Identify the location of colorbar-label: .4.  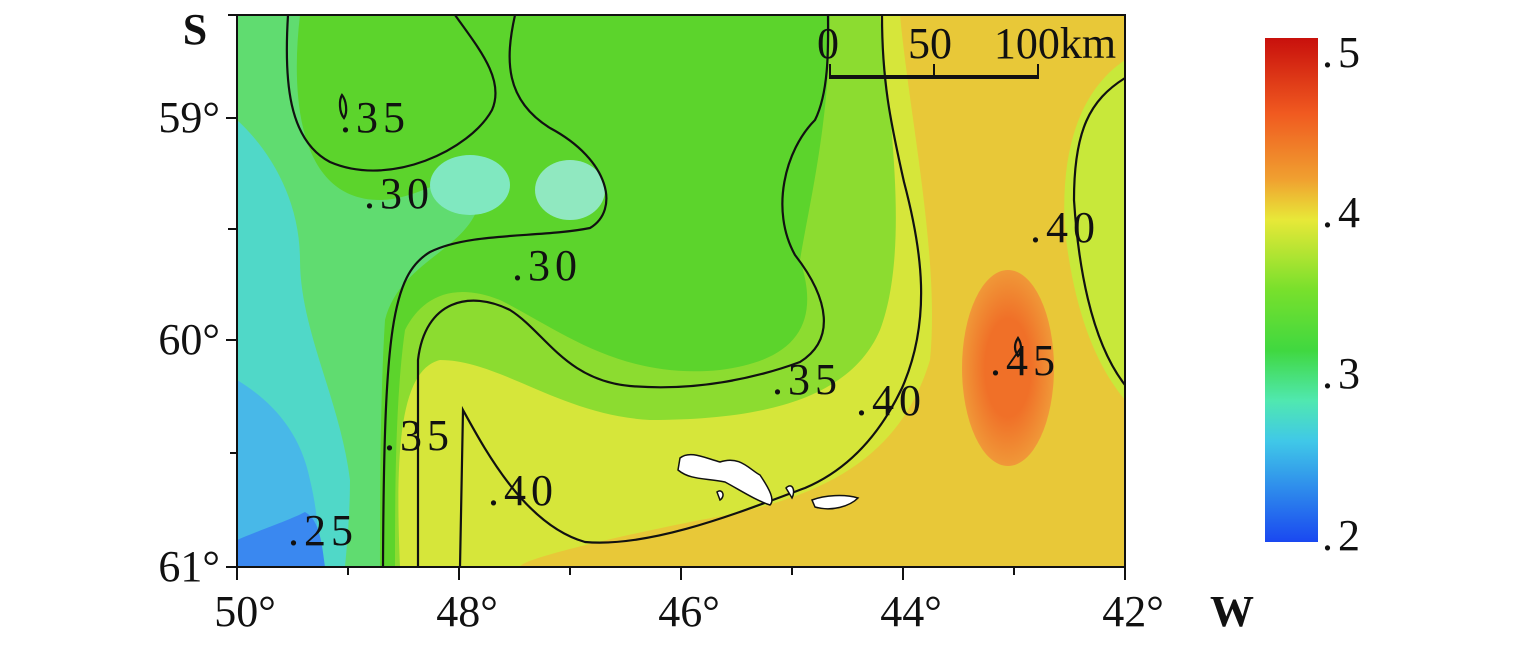
(1343, 212).